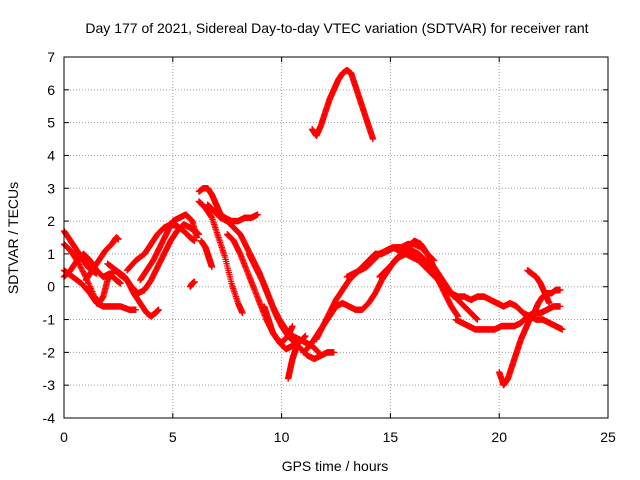 The height and width of the screenshot is (480, 640). Describe the element at coordinates (51, 221) in the screenshot. I see `y-tick-label: 2` at that location.